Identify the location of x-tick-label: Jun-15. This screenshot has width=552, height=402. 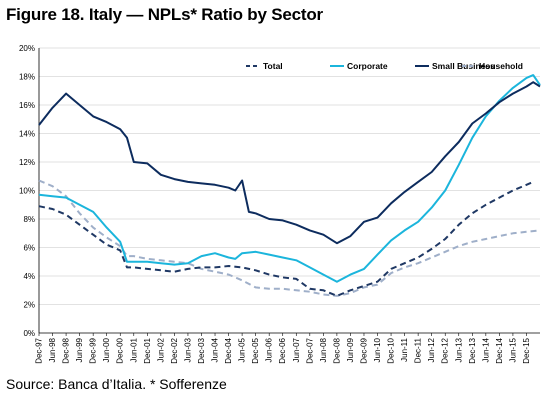
(512, 349).